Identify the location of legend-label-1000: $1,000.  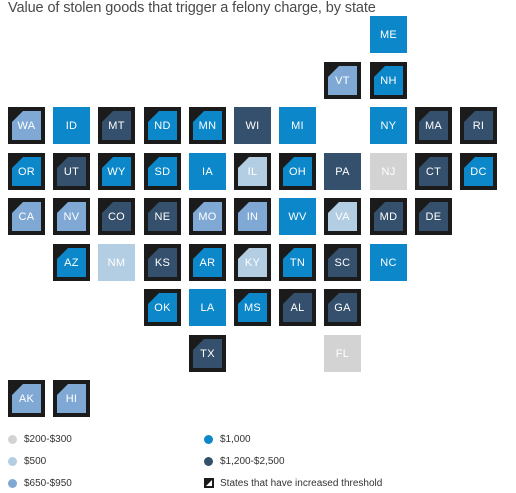
(235, 439).